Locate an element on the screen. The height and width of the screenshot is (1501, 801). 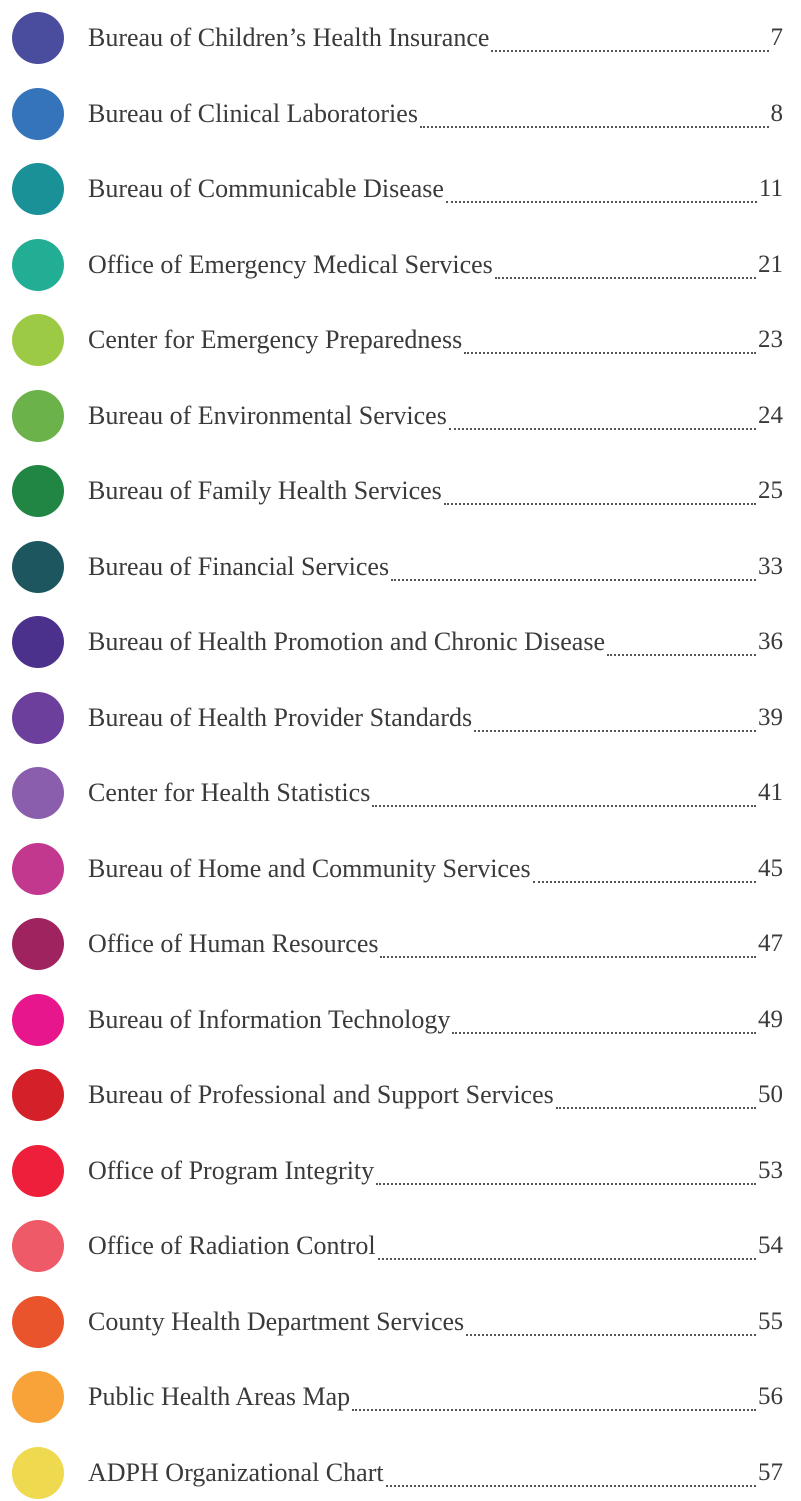
page-number: 55 is located at coordinates (770, 1321).